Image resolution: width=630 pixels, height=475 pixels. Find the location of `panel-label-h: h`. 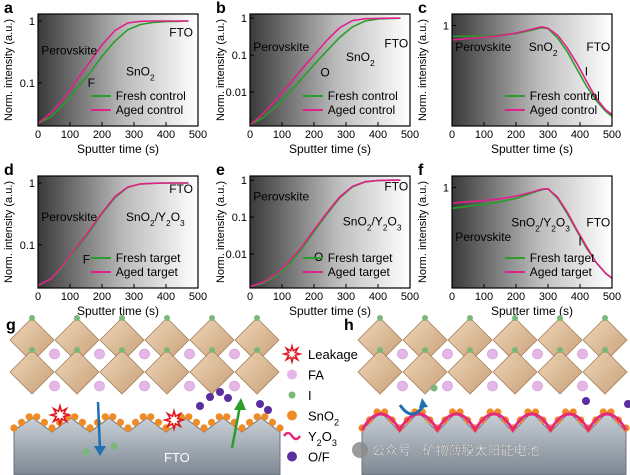

panel-label-h: h is located at coordinates (349, 325).